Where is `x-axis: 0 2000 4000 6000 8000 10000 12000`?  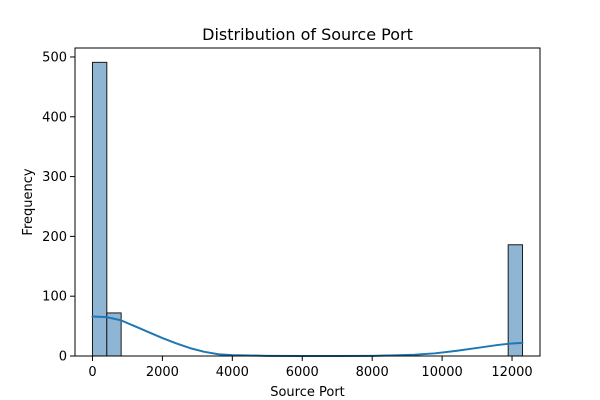
x-axis: 0 2000 4000 6000 8000 10000 12000 is located at coordinates (310, 368).